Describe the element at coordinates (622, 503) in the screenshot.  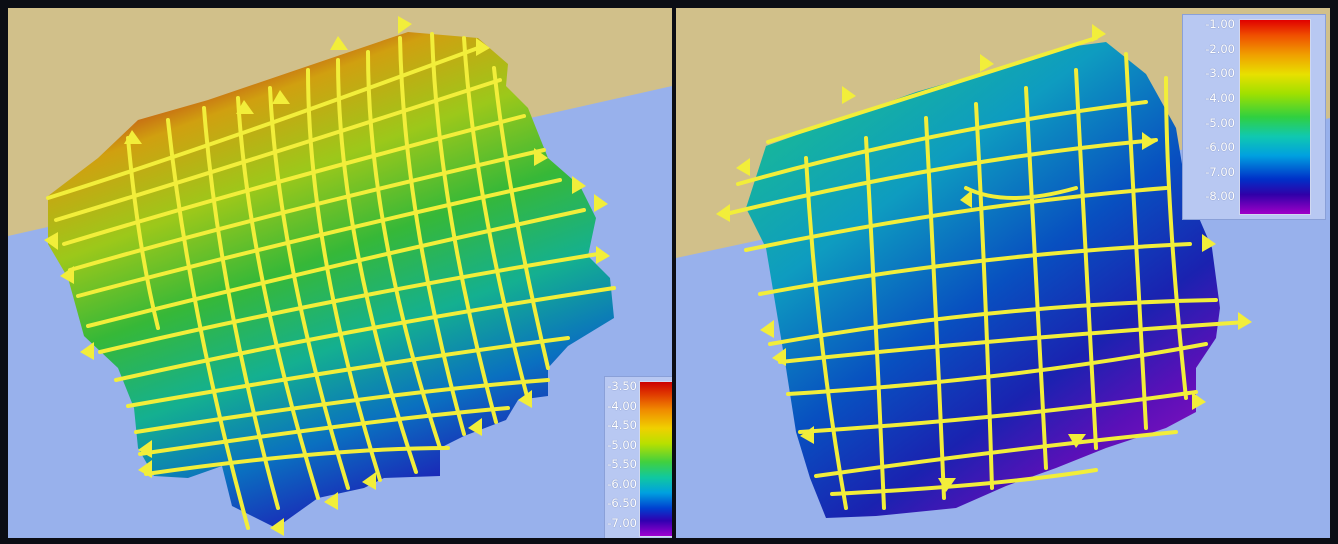
I see `legend-tick: -6.50` at that location.